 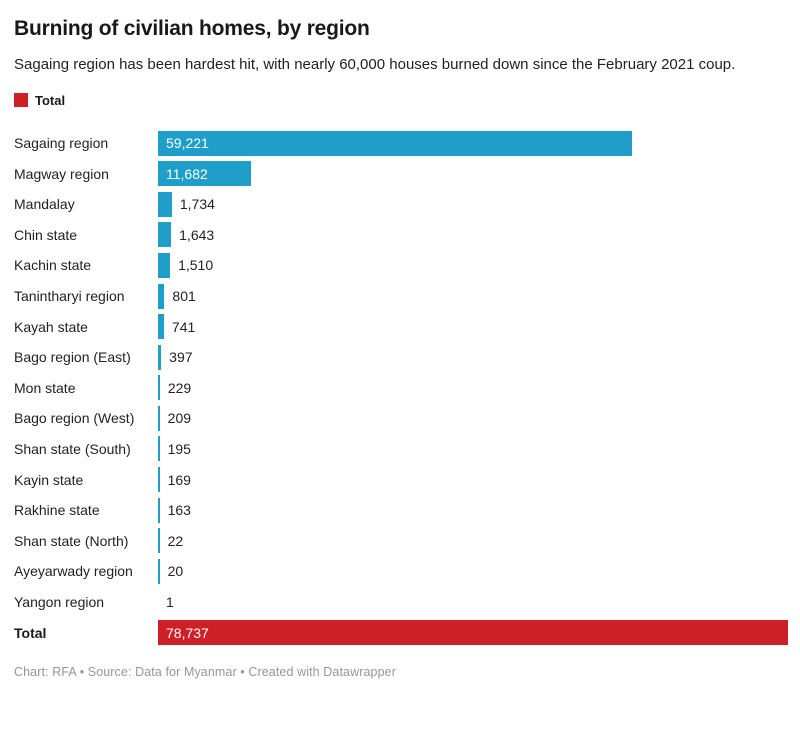 I want to click on chart-row: Total 78,737, so click(x=401, y=632).